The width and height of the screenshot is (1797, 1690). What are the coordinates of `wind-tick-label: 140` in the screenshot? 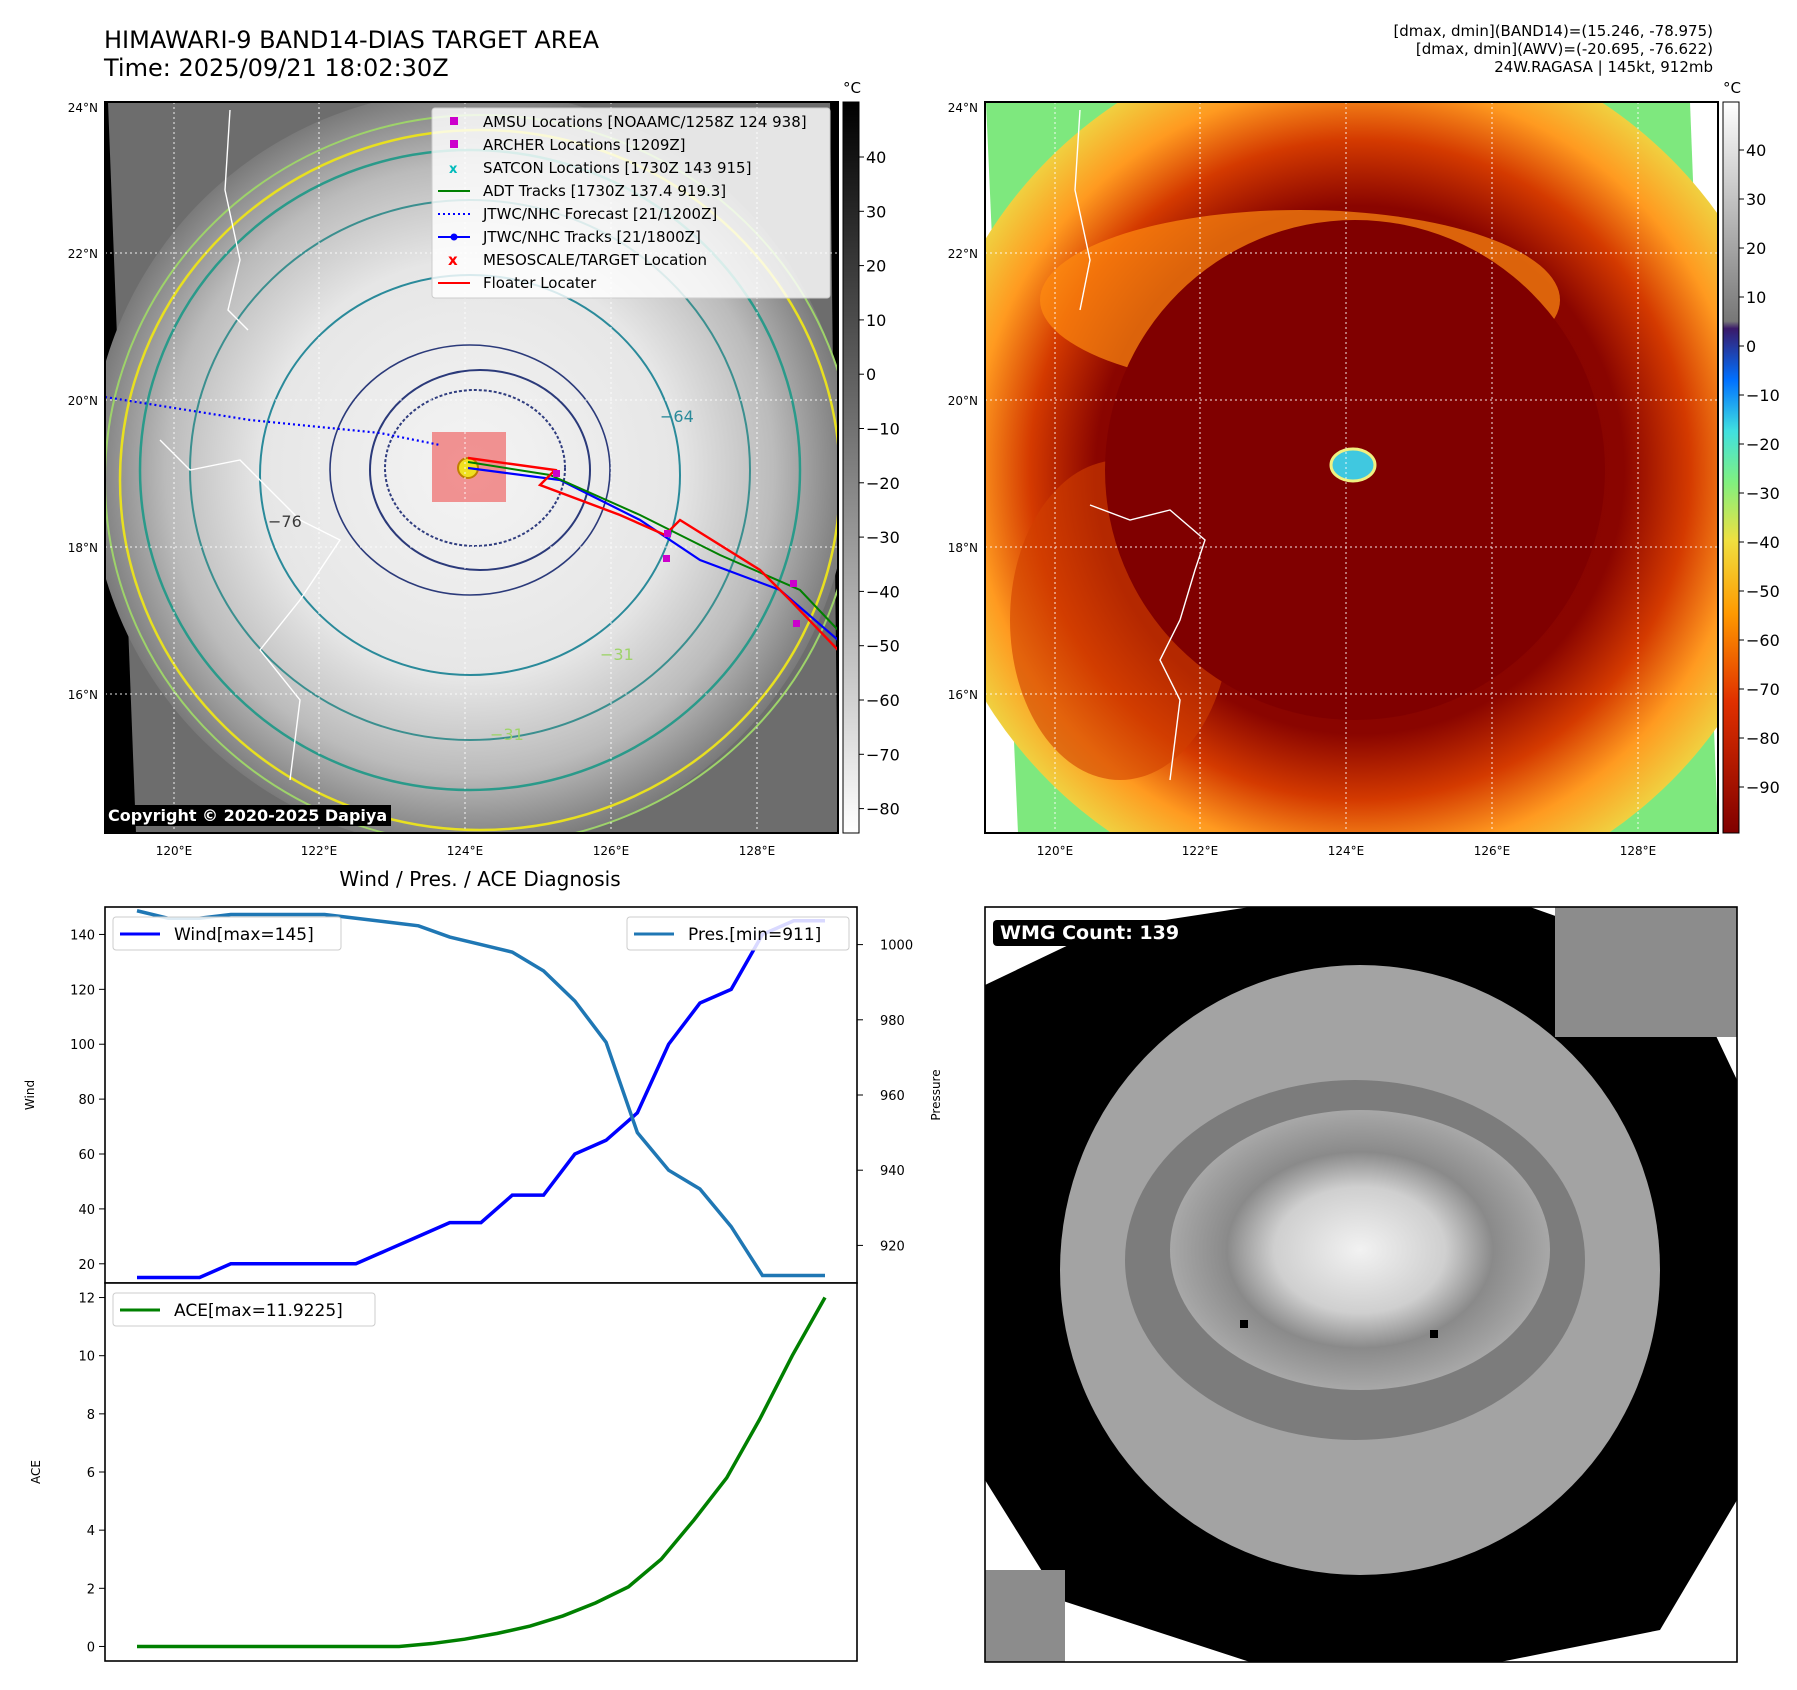 It's located at (82, 935).